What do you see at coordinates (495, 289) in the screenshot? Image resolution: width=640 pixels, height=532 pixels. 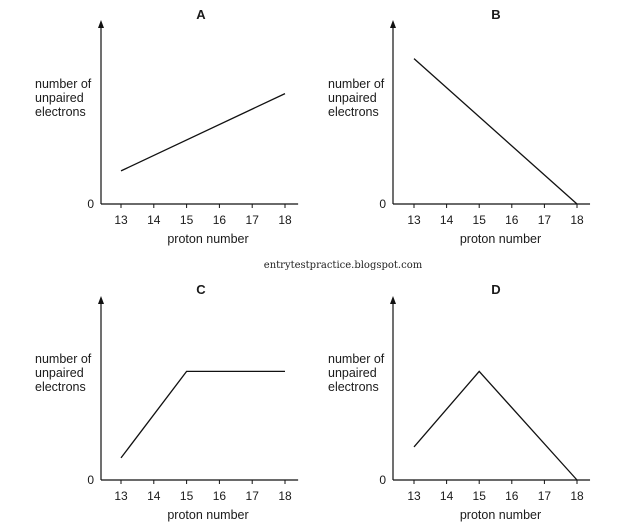 I see `chart-title: D` at bounding box center [495, 289].